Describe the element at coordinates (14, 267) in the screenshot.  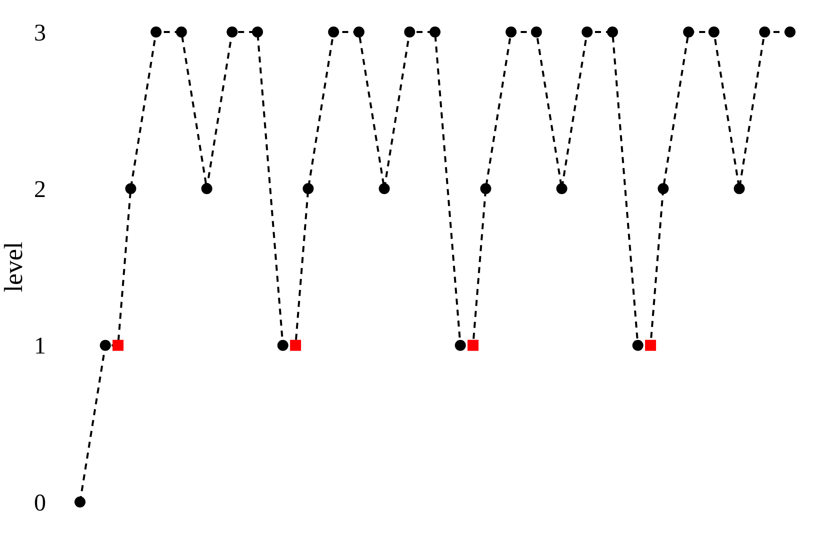
I see `y-axis-title: level` at that location.